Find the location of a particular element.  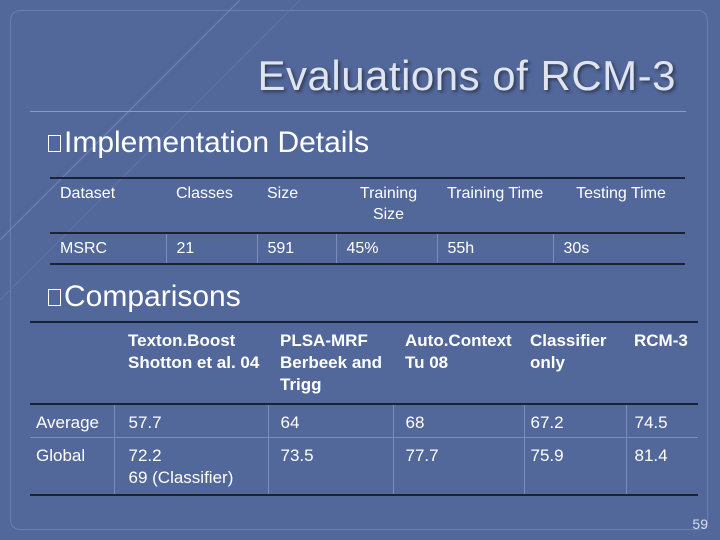

table-row: MSRC 21 591 45% 55h 30s is located at coordinates (367, 248).